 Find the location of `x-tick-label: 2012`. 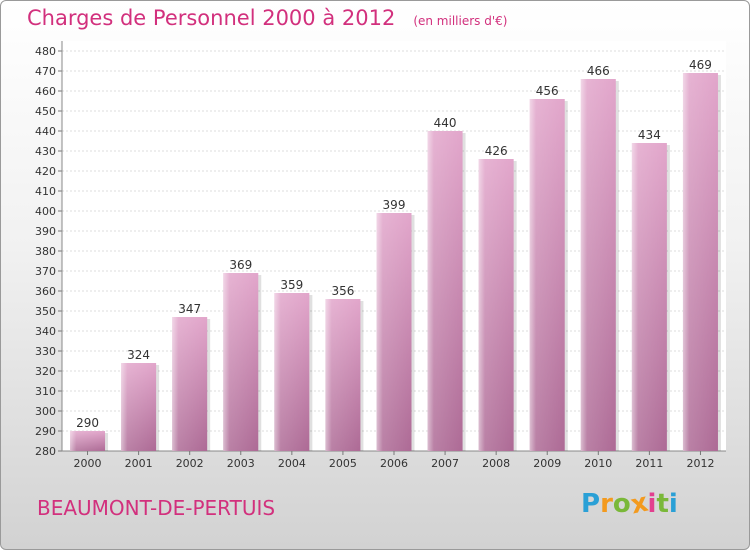

x-tick-label: 2012 is located at coordinates (700, 463).